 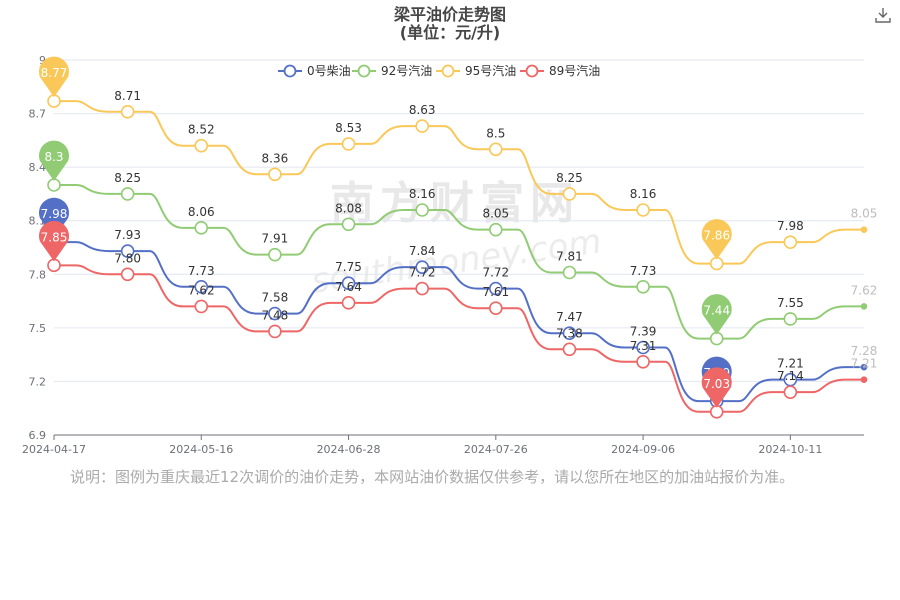 I want to click on x-tick-label: 2024-07-26, so click(x=496, y=449).